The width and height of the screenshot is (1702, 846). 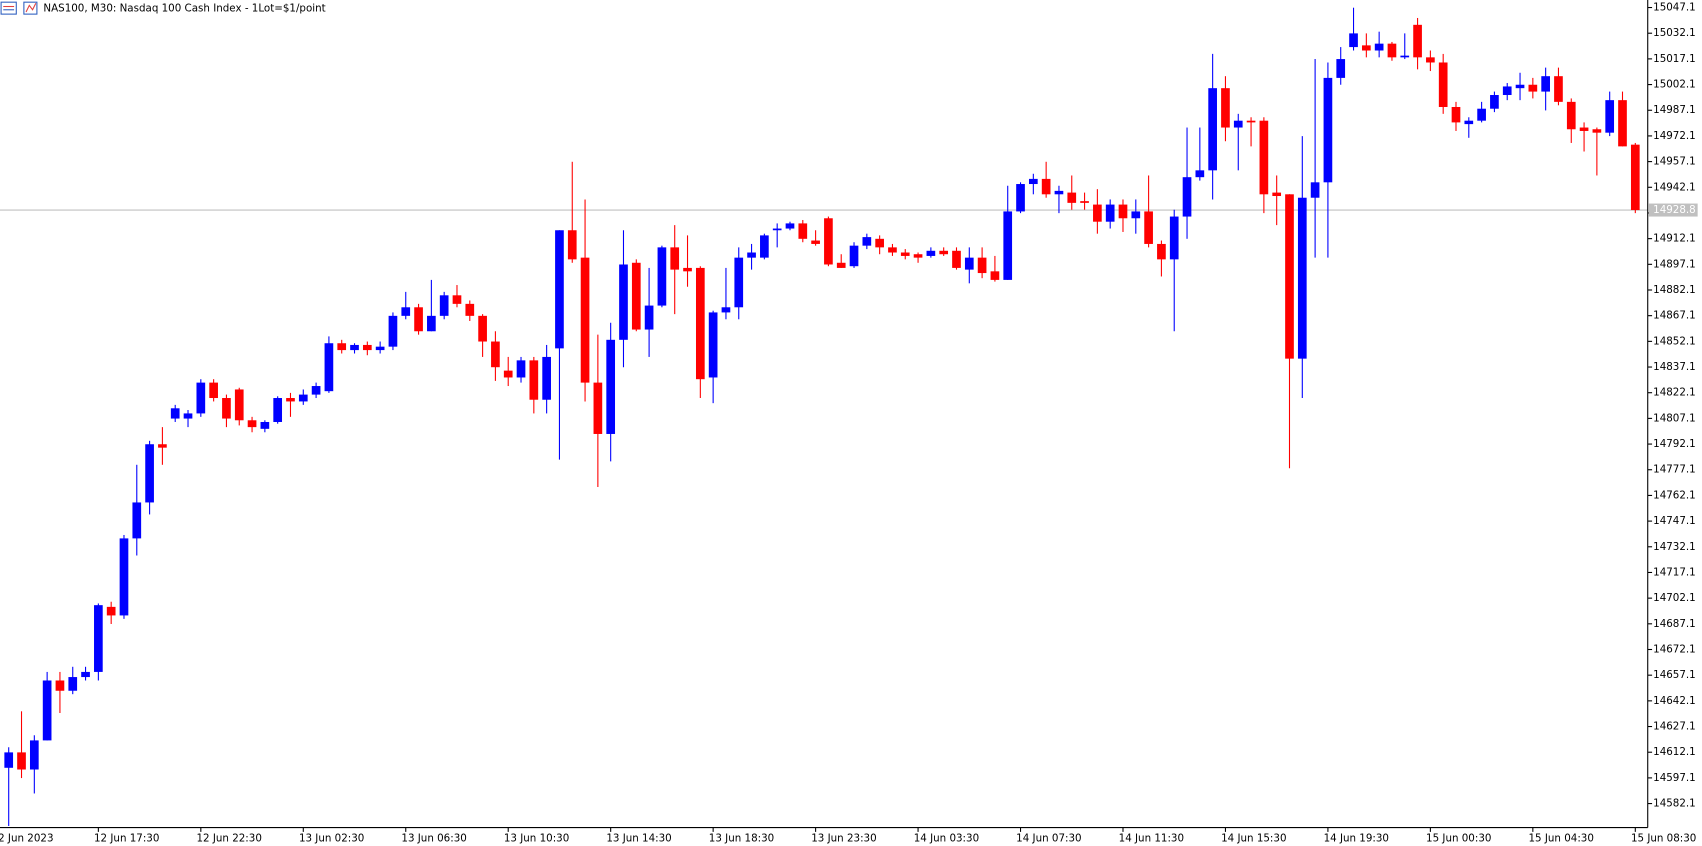 I want to click on y-tick-label: 14777.1, so click(x=1674, y=470).